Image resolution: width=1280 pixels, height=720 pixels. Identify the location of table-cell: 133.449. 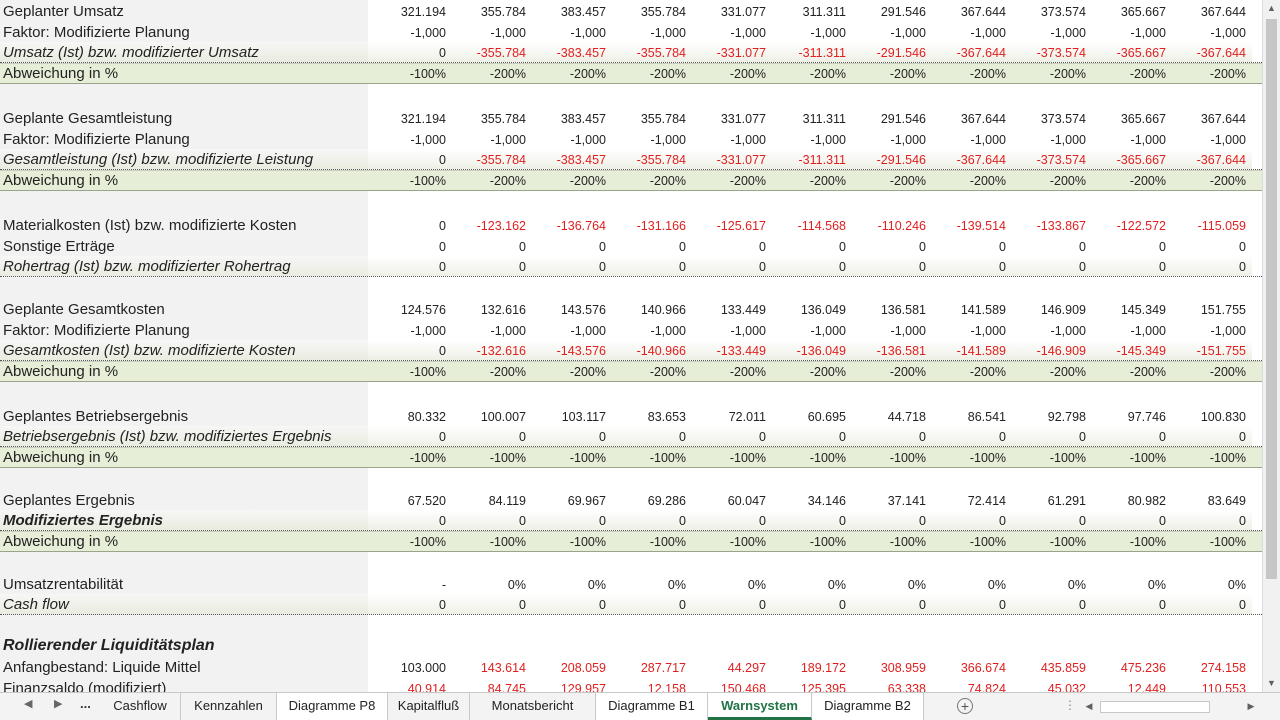
(743, 310).